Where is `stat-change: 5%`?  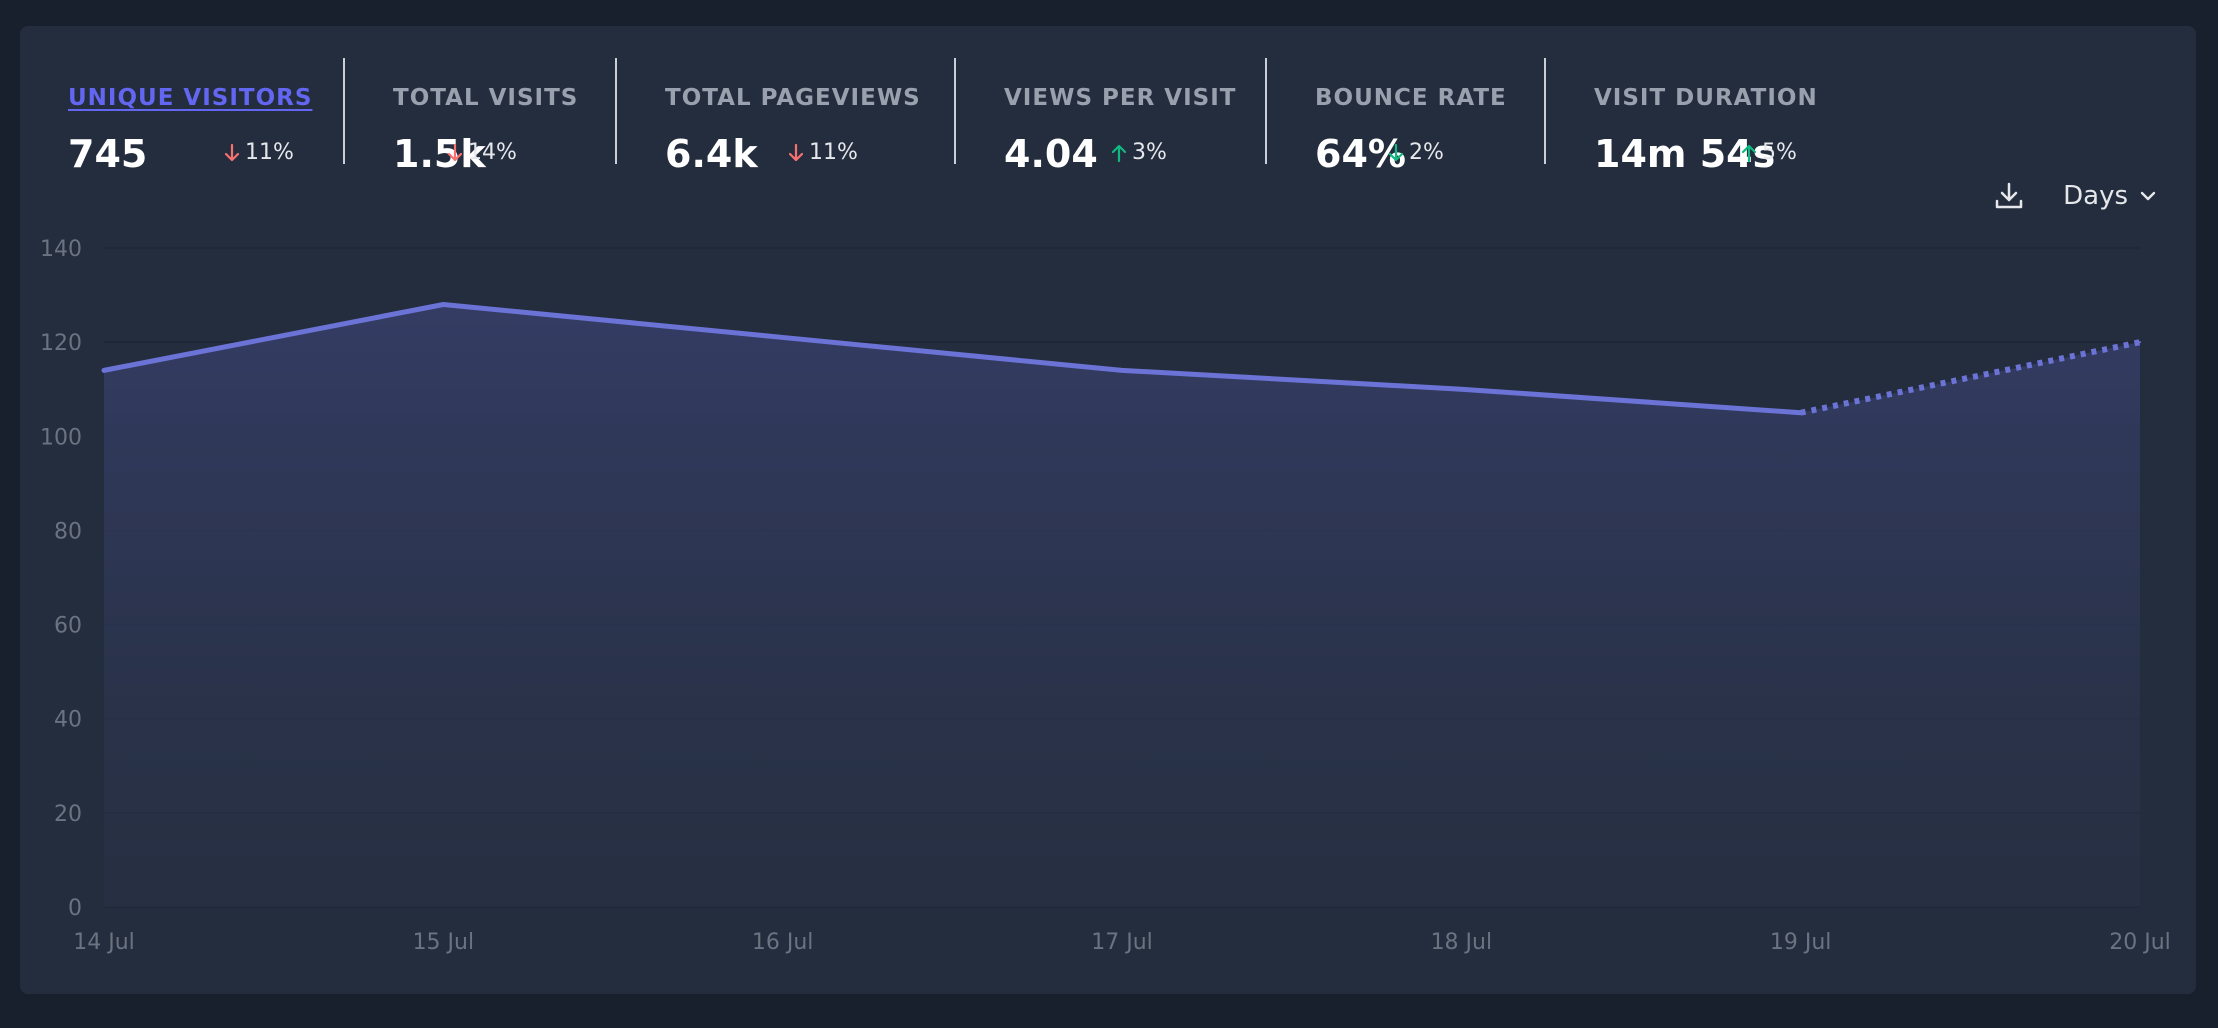 stat-change: 5% is located at coordinates (1769, 153).